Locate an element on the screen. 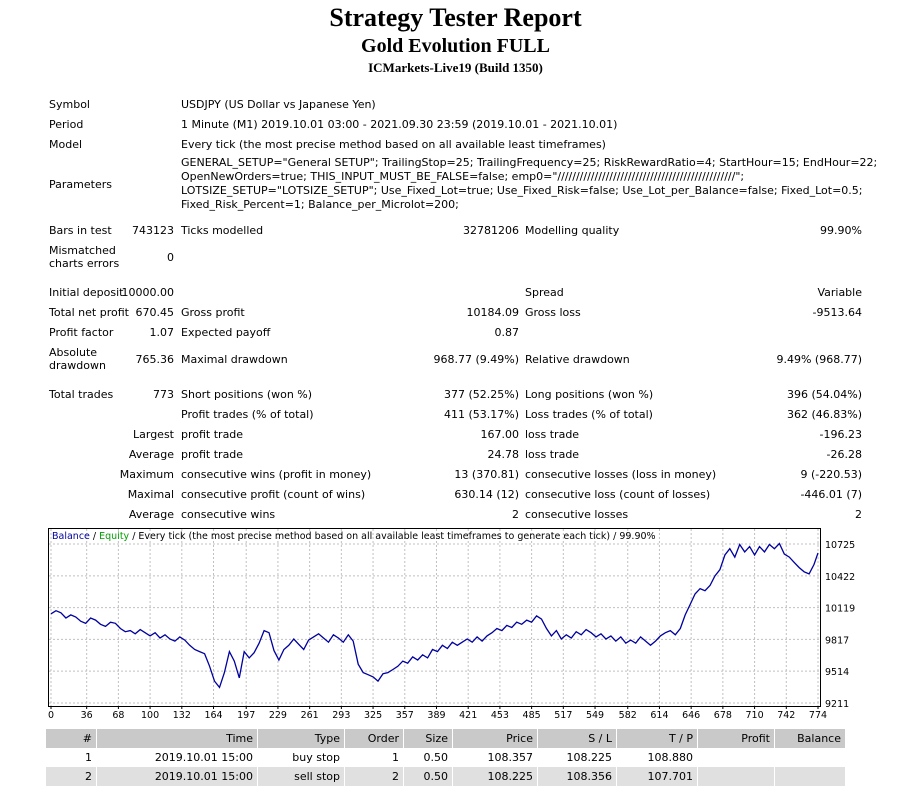  order-cell: 2019.10.01 15:00 is located at coordinates (177, 757).